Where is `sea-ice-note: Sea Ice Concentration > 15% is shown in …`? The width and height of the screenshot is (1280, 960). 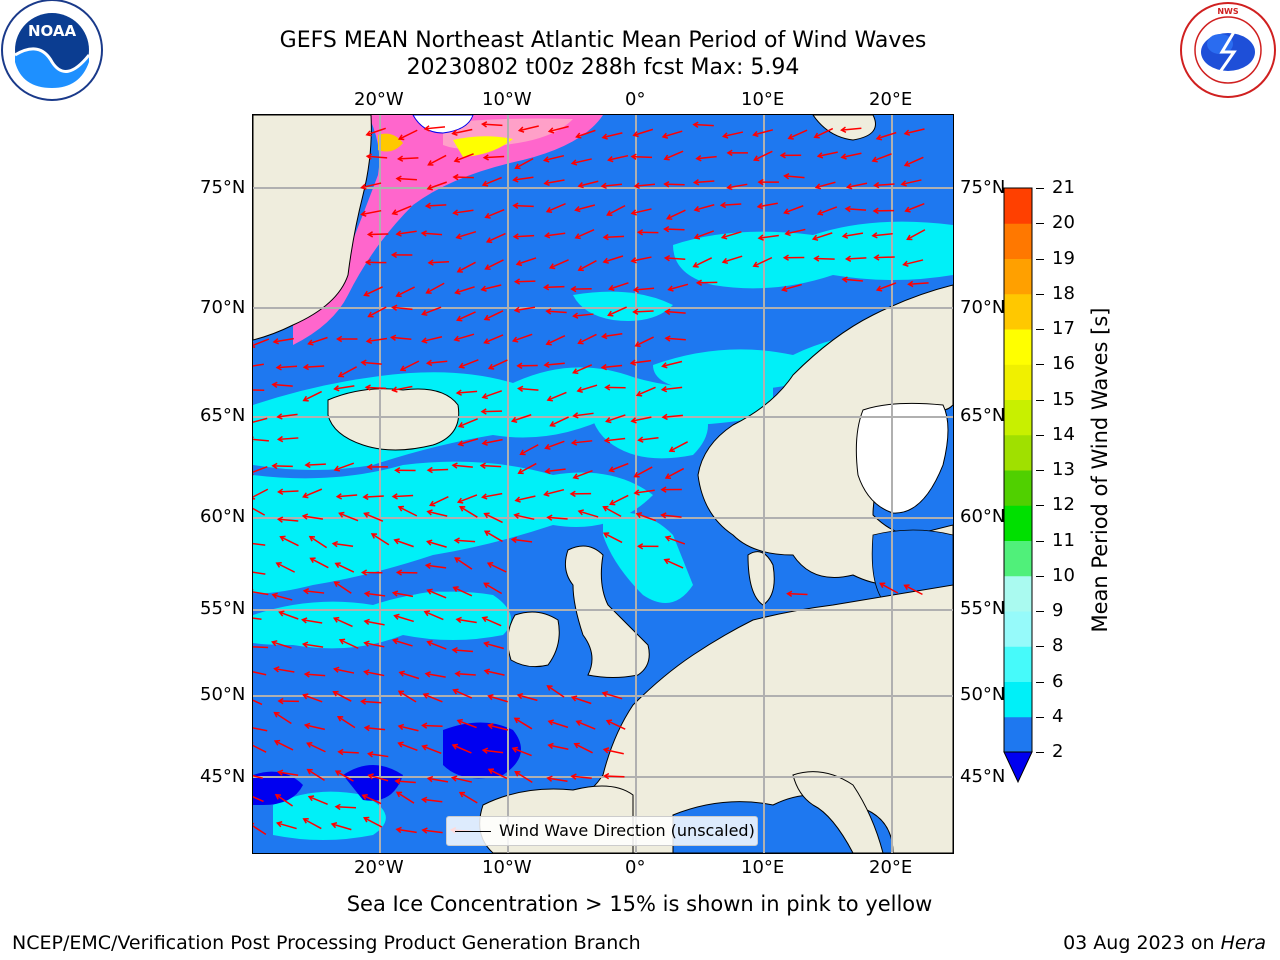 sea-ice-note: Sea Ice Concentration > 15% is shown in … is located at coordinates (639, 904).